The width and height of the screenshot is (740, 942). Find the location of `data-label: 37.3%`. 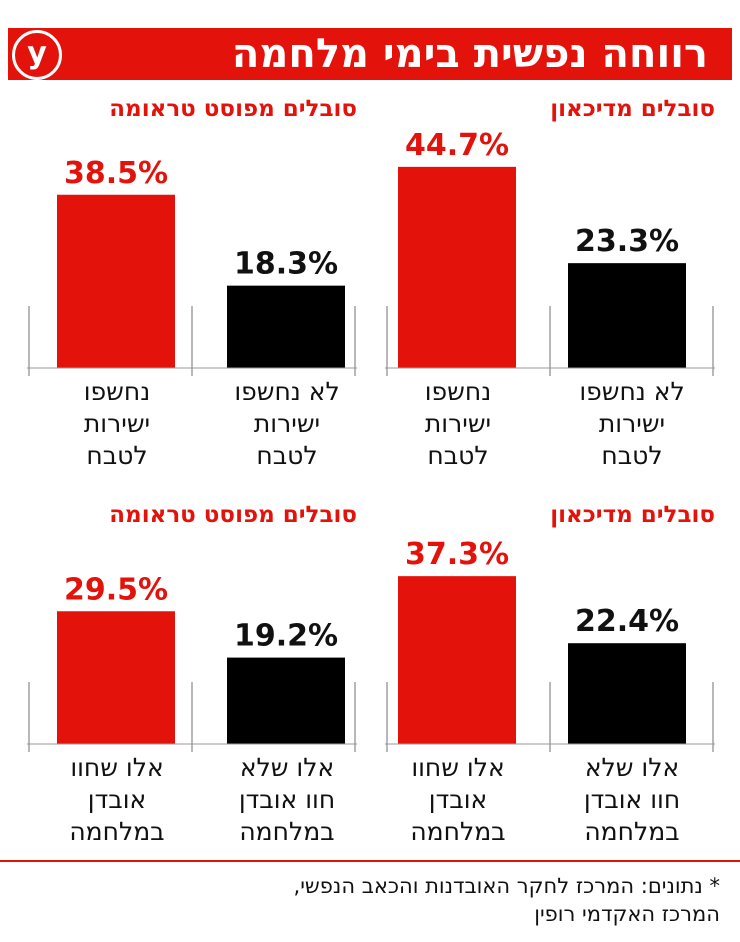

data-label: 37.3% is located at coordinates (457, 554).